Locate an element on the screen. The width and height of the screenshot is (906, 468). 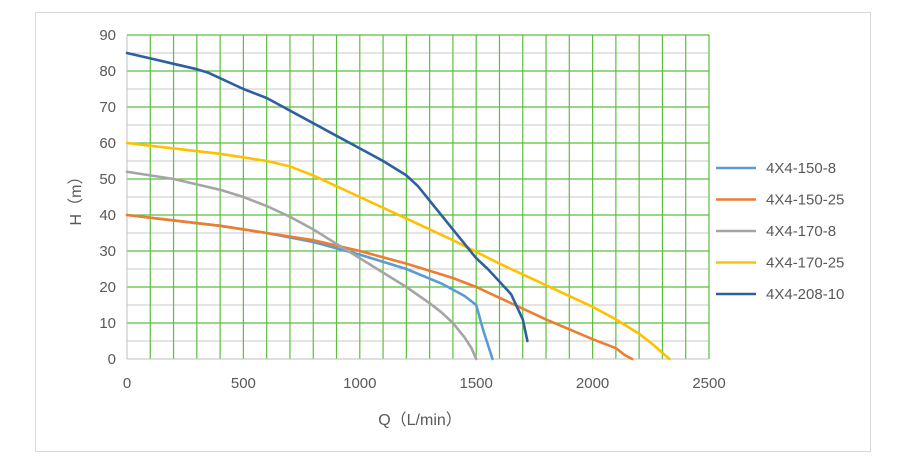
x-tick-label: 2000 is located at coordinates (592, 383).